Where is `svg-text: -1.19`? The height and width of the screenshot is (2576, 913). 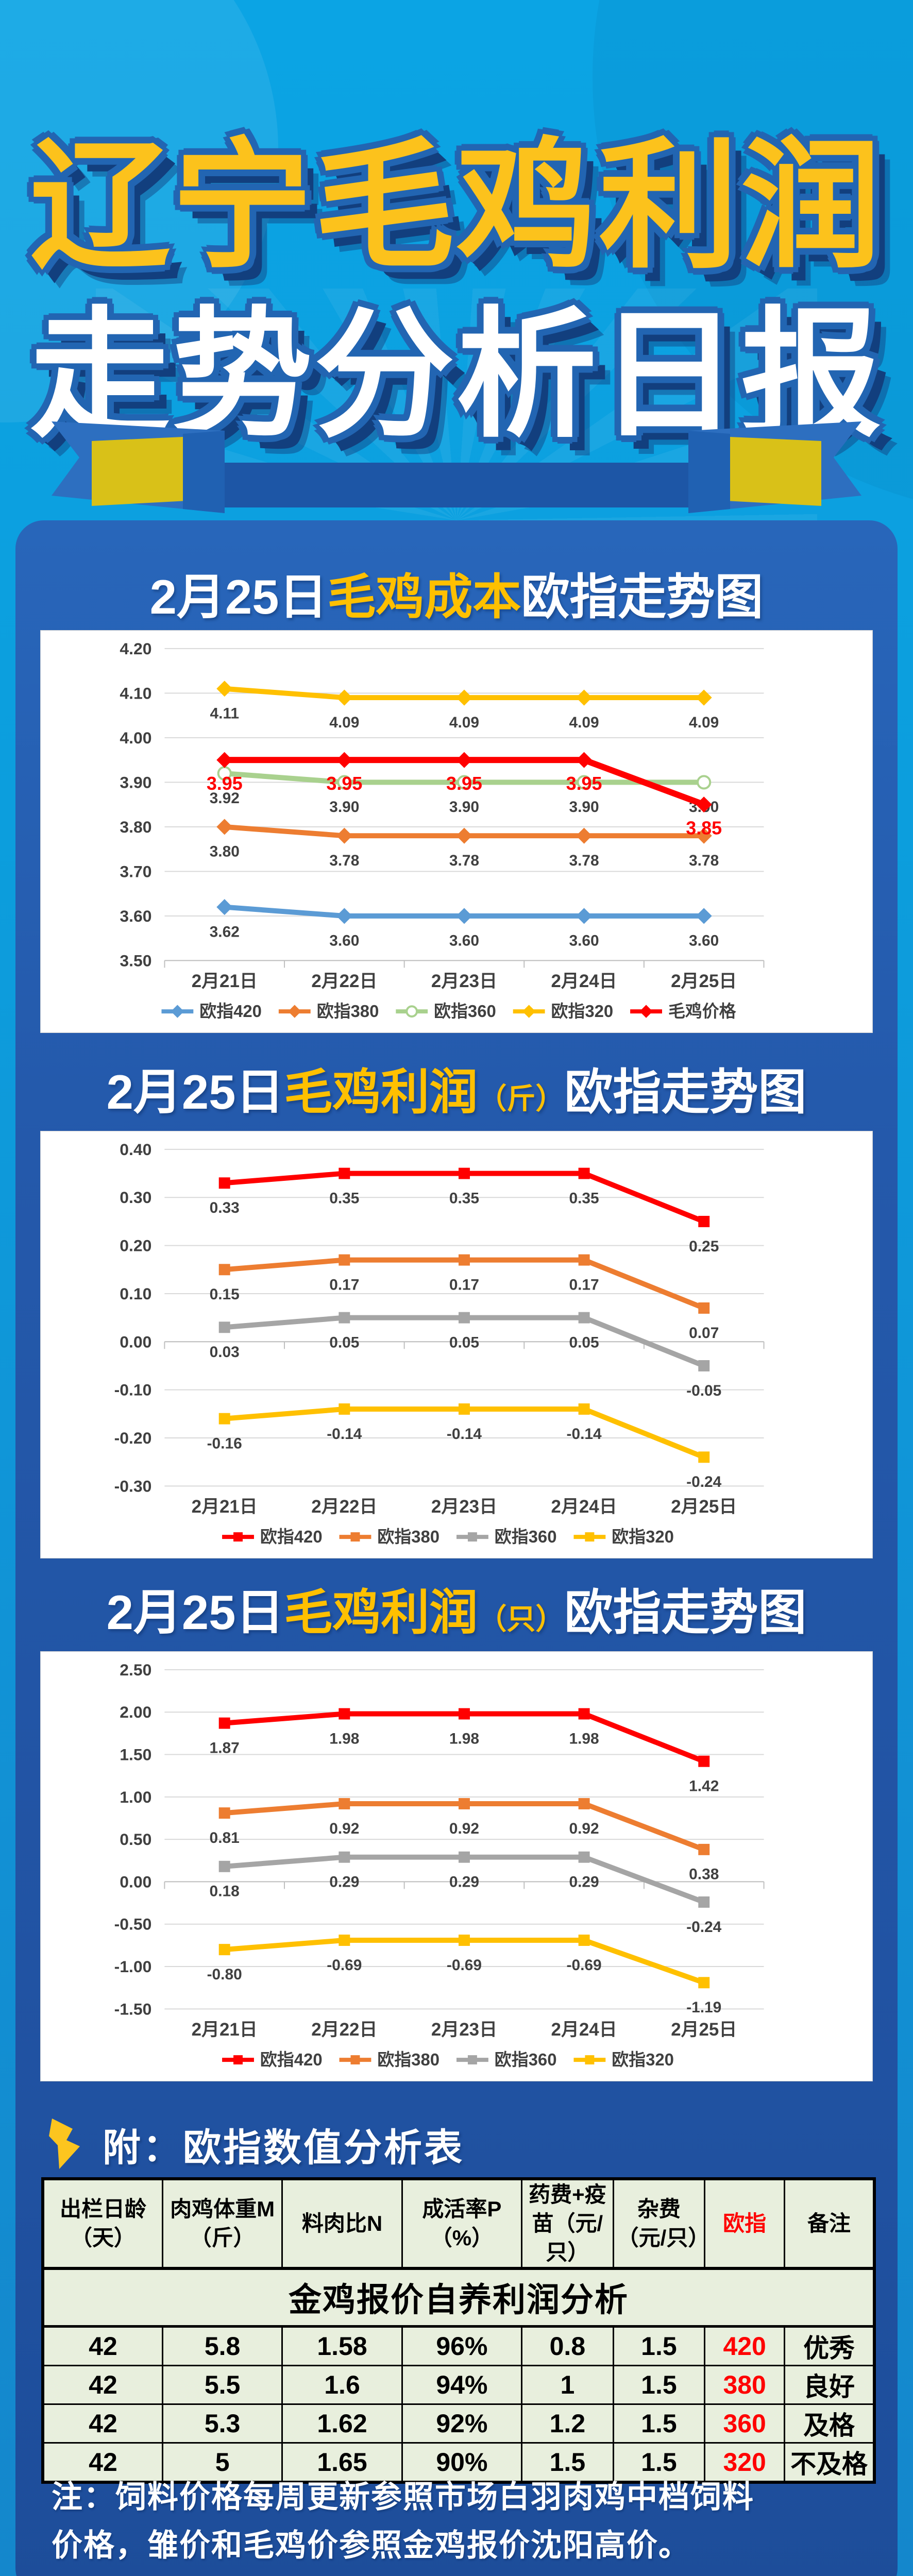 svg-text: -1.19 is located at coordinates (704, 2007).